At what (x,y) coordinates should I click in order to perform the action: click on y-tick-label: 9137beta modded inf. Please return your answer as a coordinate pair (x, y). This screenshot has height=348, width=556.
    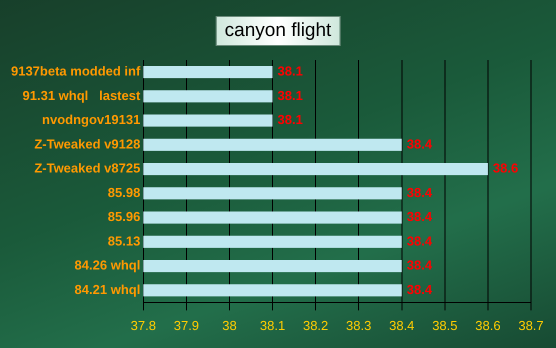
    Looking at the image, I should click on (75, 71).